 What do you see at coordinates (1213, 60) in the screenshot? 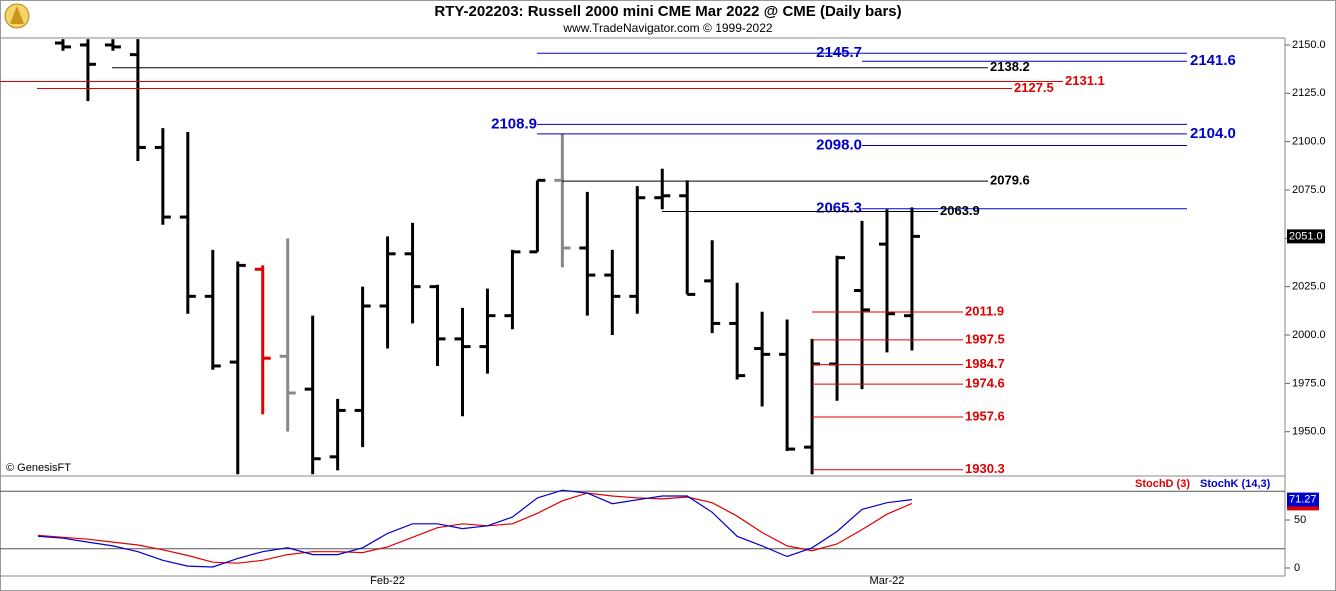
I see `level-label: 2141.6` at bounding box center [1213, 60].